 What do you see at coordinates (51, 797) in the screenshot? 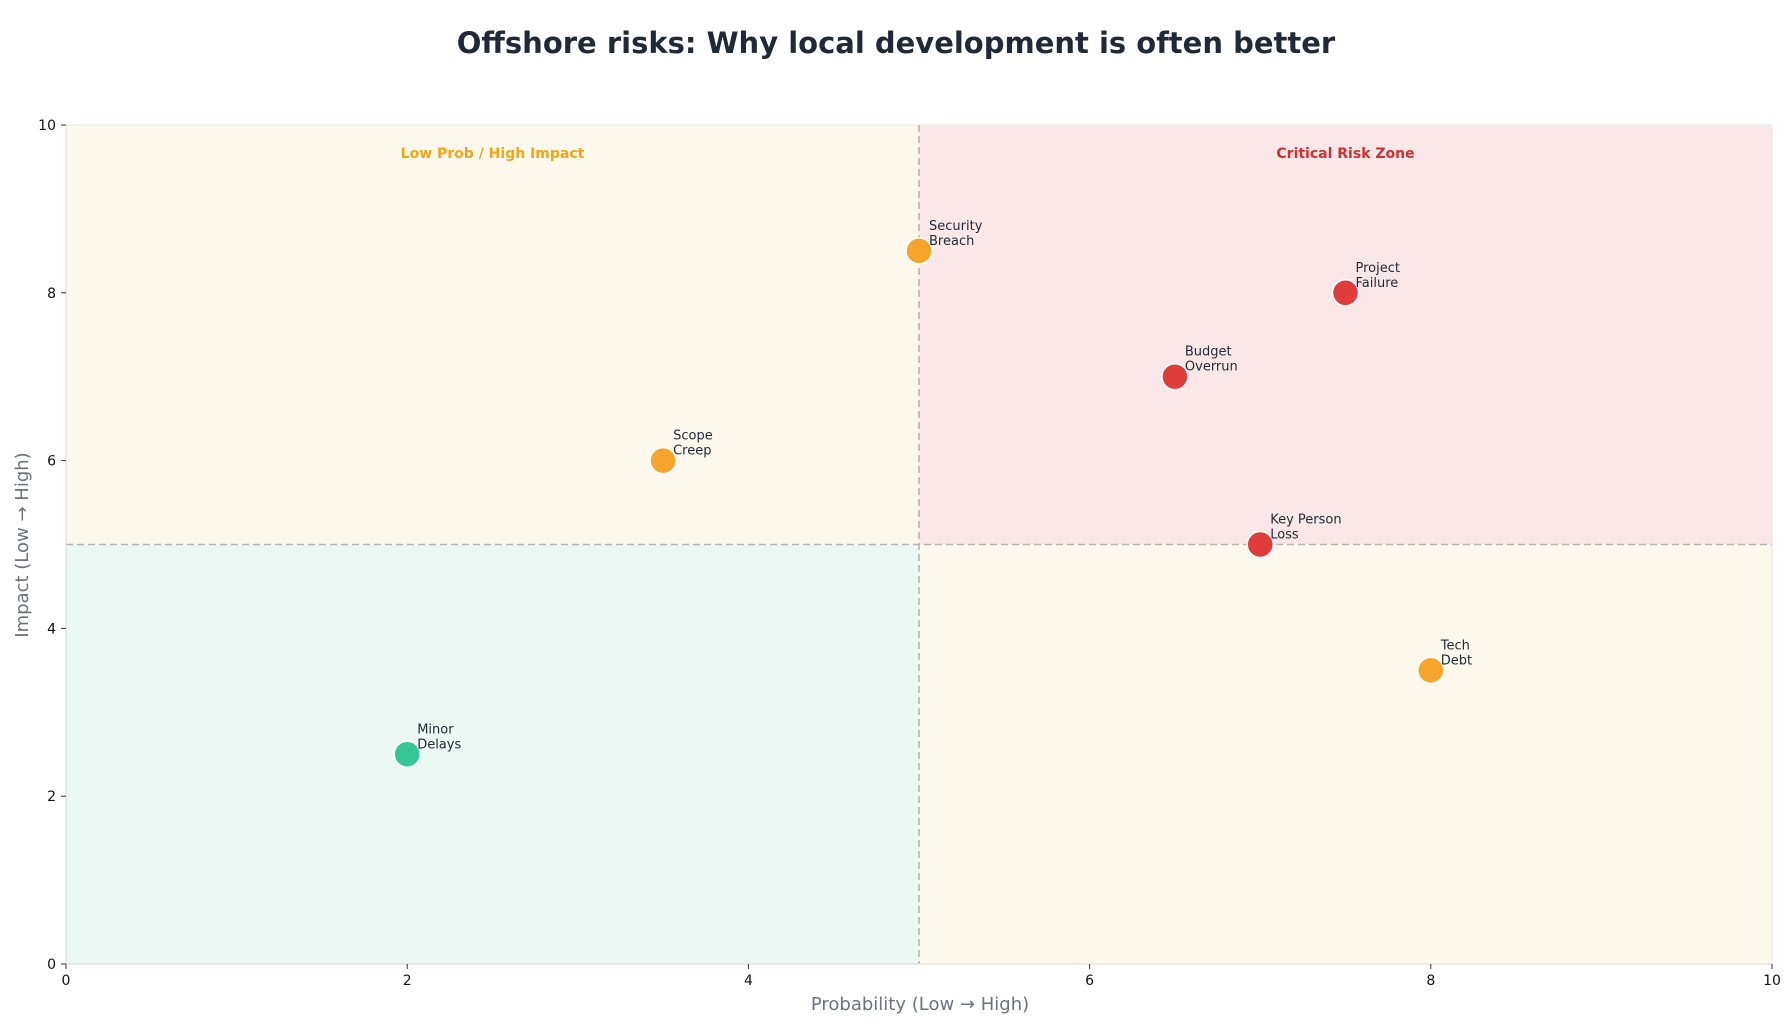
I see `y-tick-label: 2` at bounding box center [51, 797].